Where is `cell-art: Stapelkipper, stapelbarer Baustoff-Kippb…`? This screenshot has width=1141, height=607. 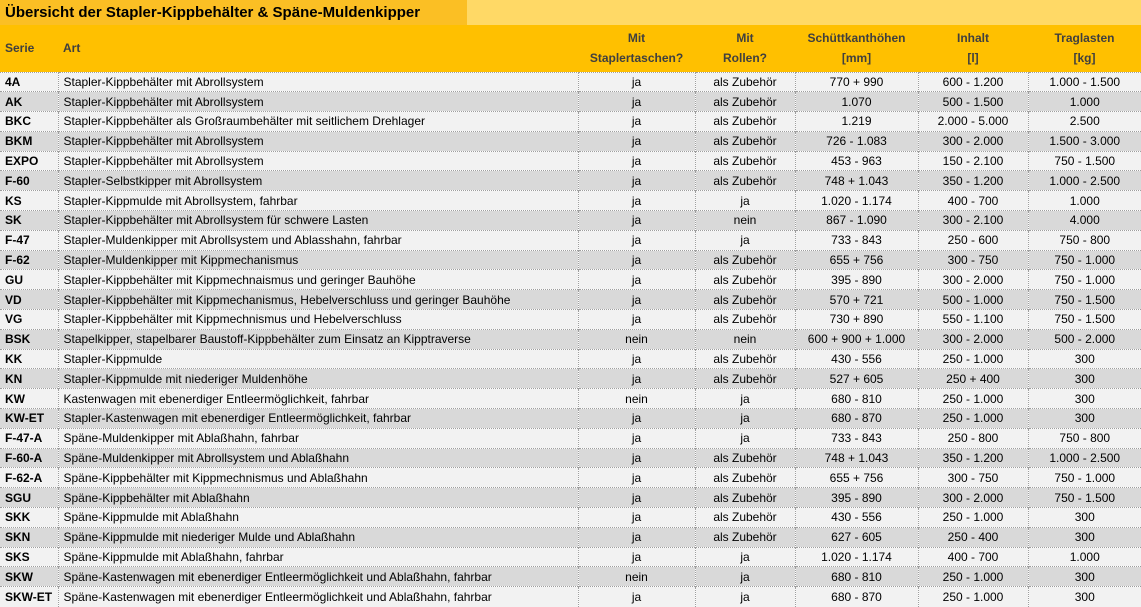
cell-art: Stapelkipper, stapelbarer Baustoff-Kippb… is located at coordinates (317, 339).